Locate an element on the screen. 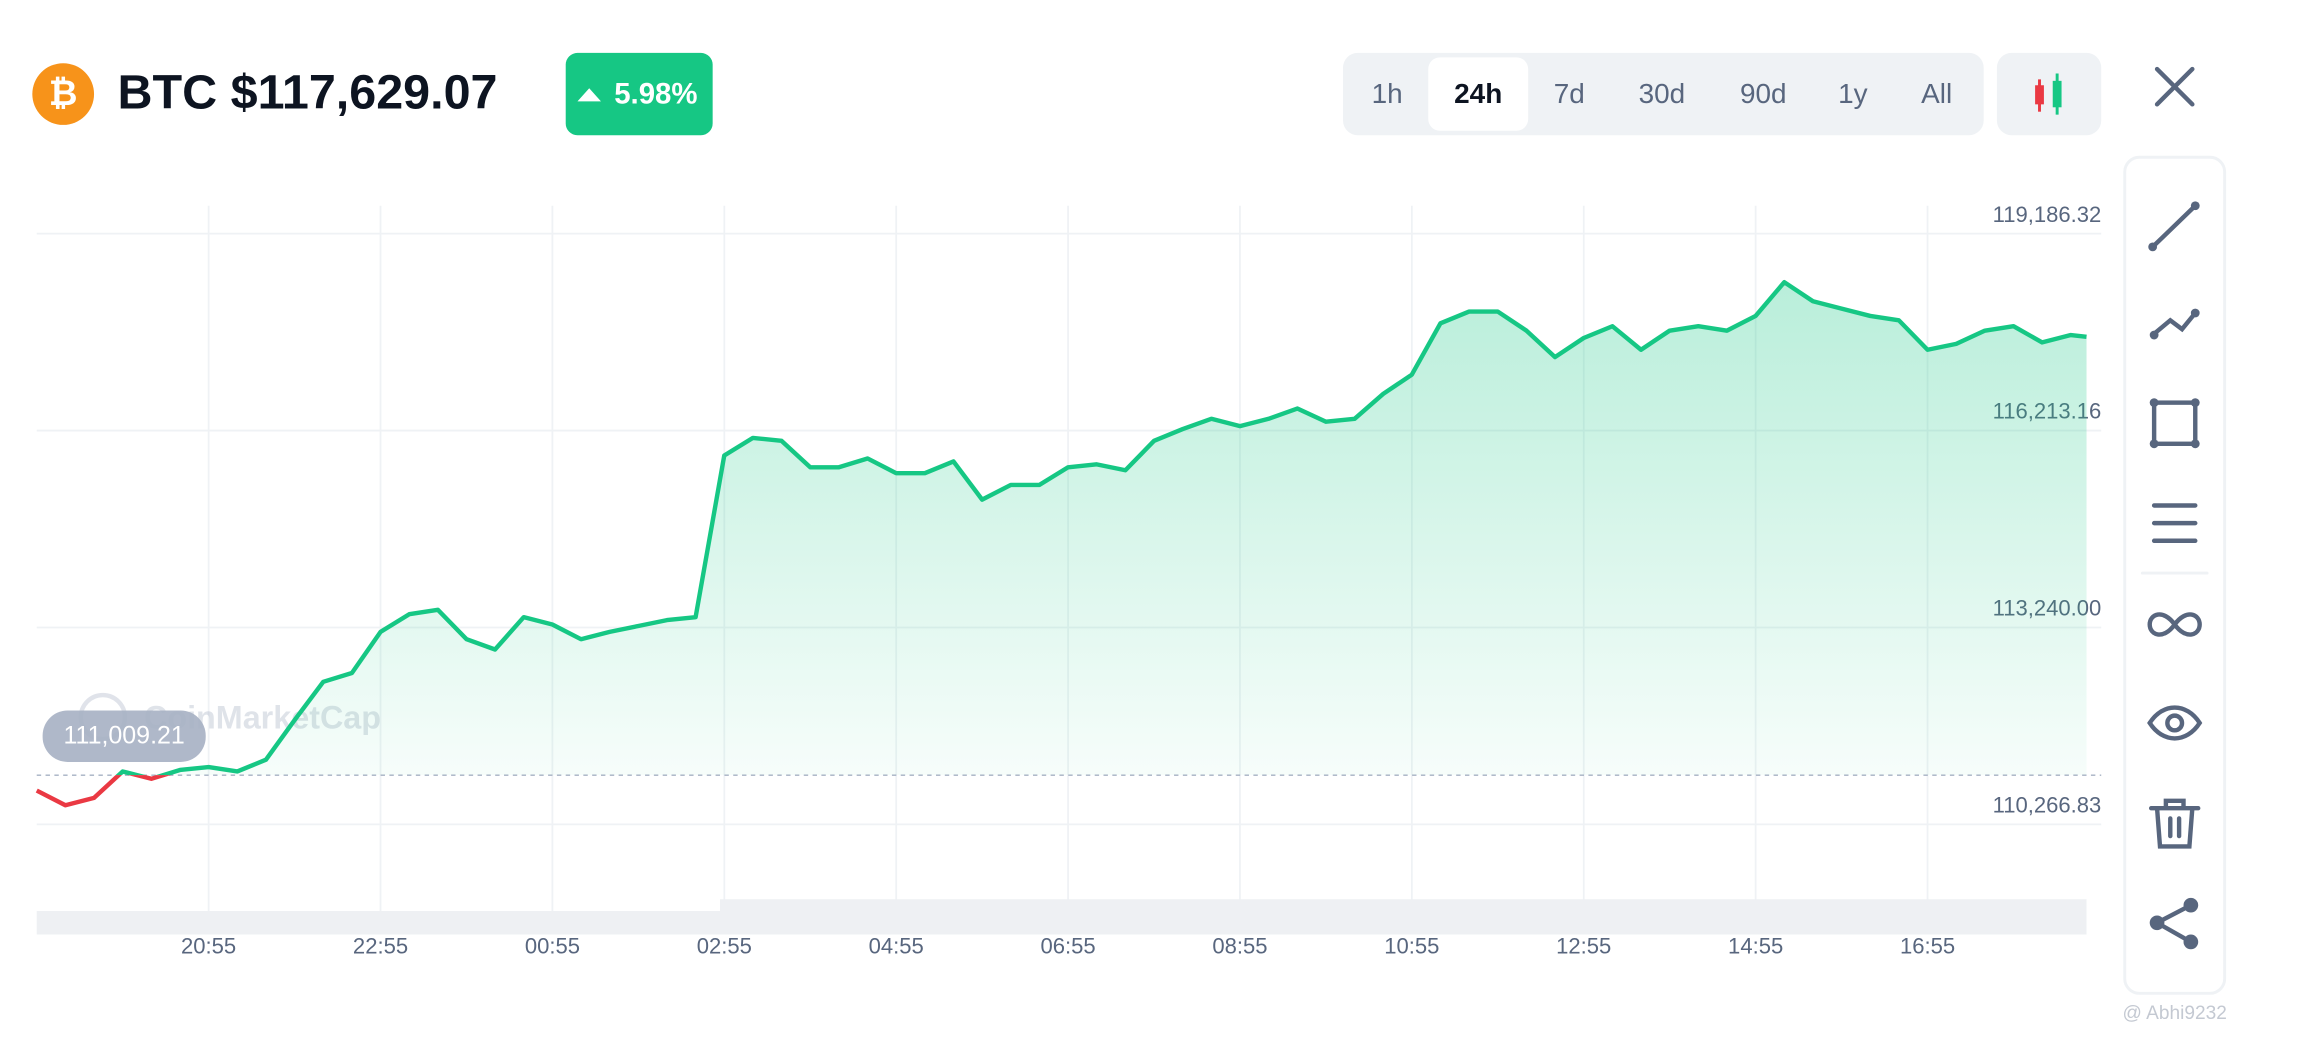 The height and width of the screenshot is (1037, 2304). visibility-tool is located at coordinates (2175, 723).